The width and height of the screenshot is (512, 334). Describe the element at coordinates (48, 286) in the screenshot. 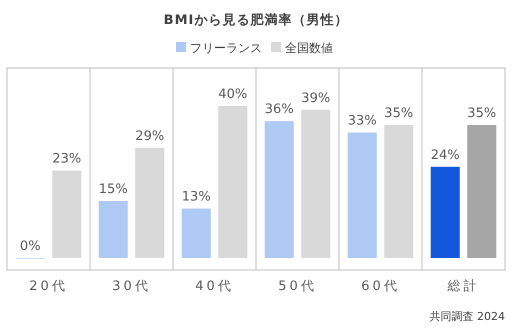

I see `x-tick-label: 20代` at that location.